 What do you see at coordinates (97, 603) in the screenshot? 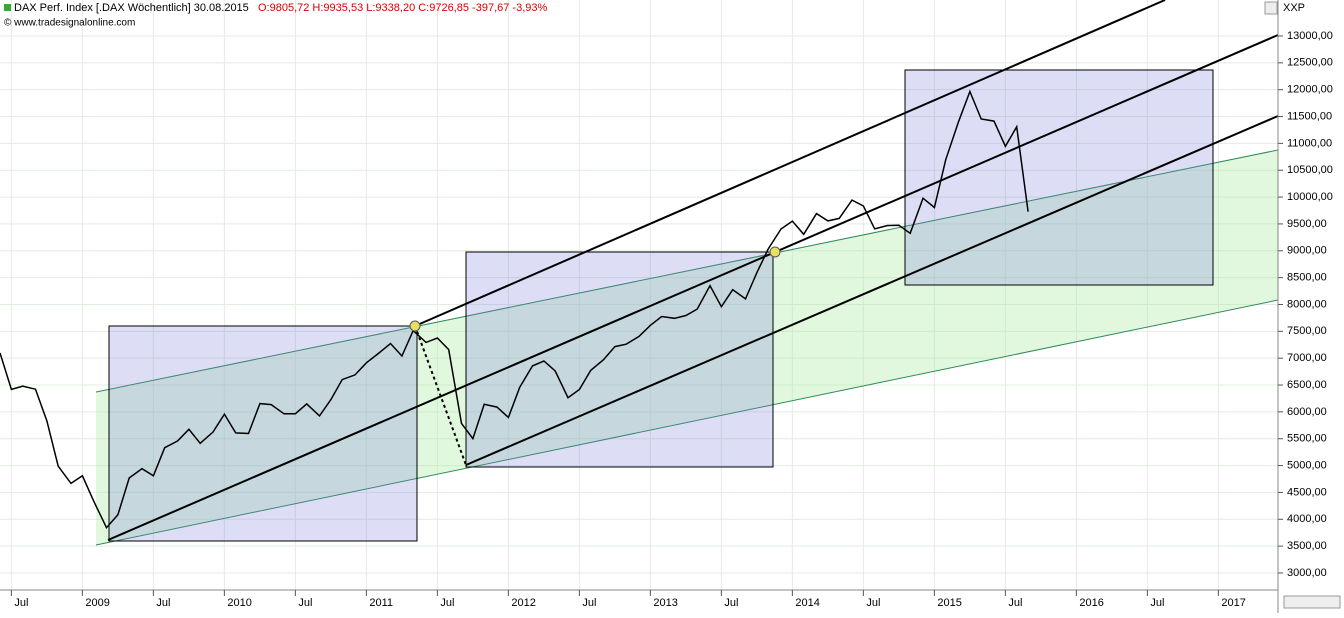
I see `x-tick-label: 2009` at bounding box center [97, 603].